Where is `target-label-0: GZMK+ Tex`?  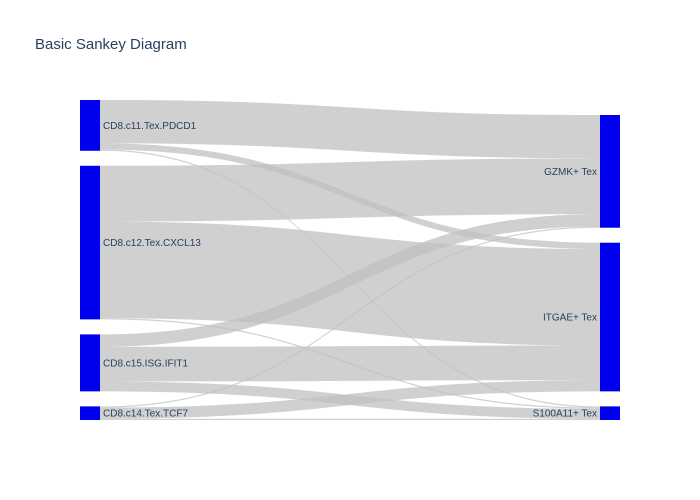
target-label-0: GZMK+ Tex is located at coordinates (570, 172).